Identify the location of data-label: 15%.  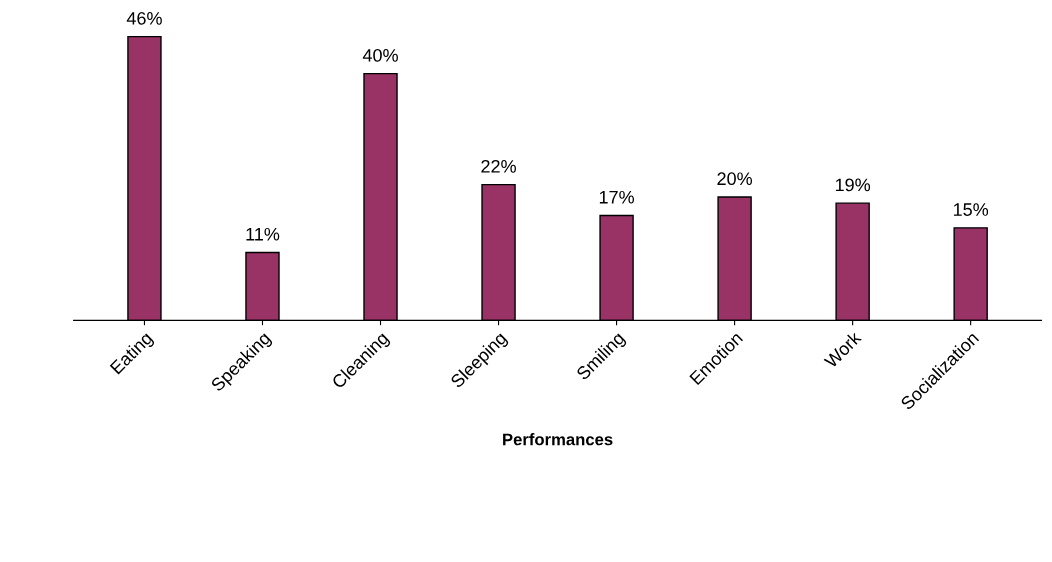
(971, 209).